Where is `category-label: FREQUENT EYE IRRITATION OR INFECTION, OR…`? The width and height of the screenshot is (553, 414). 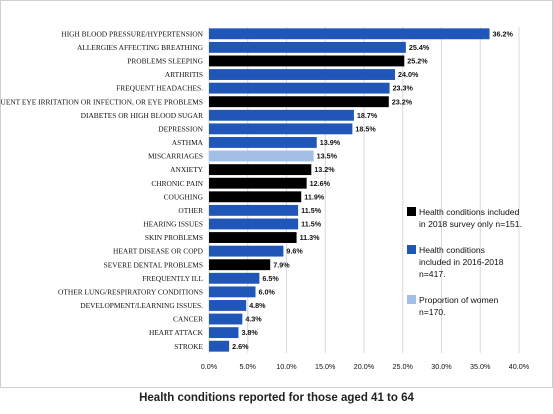 category-label: FREQUENT EYE IRRITATION OR INFECTION, OR… is located at coordinates (102, 101).